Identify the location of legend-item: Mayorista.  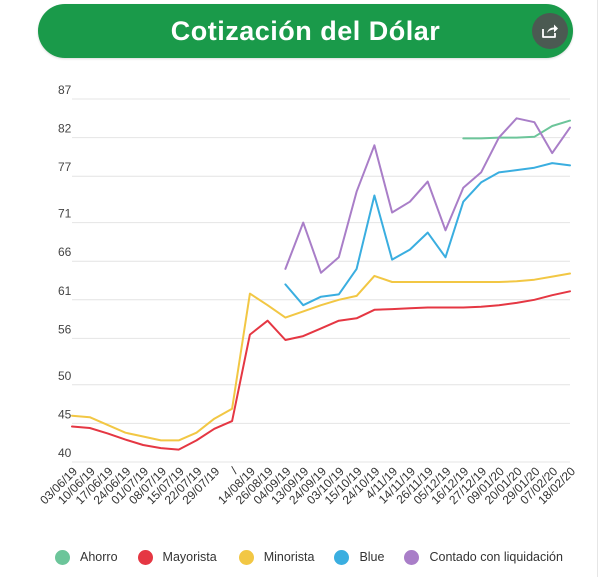
(177, 557).